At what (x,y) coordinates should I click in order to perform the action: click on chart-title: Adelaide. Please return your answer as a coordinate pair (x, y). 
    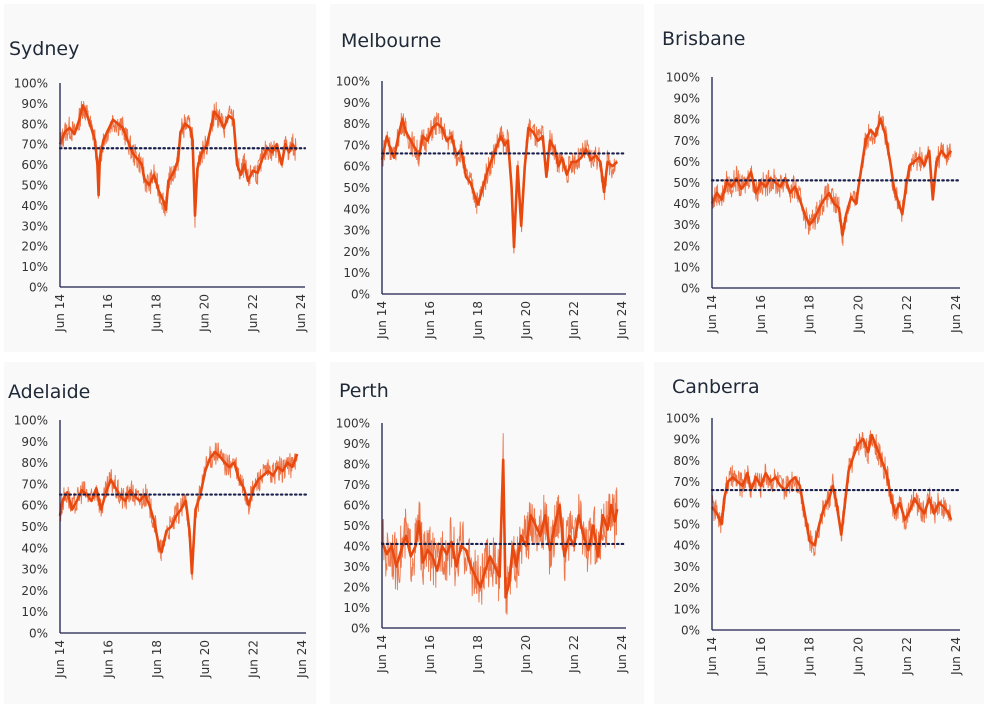
    Looking at the image, I should click on (49, 392).